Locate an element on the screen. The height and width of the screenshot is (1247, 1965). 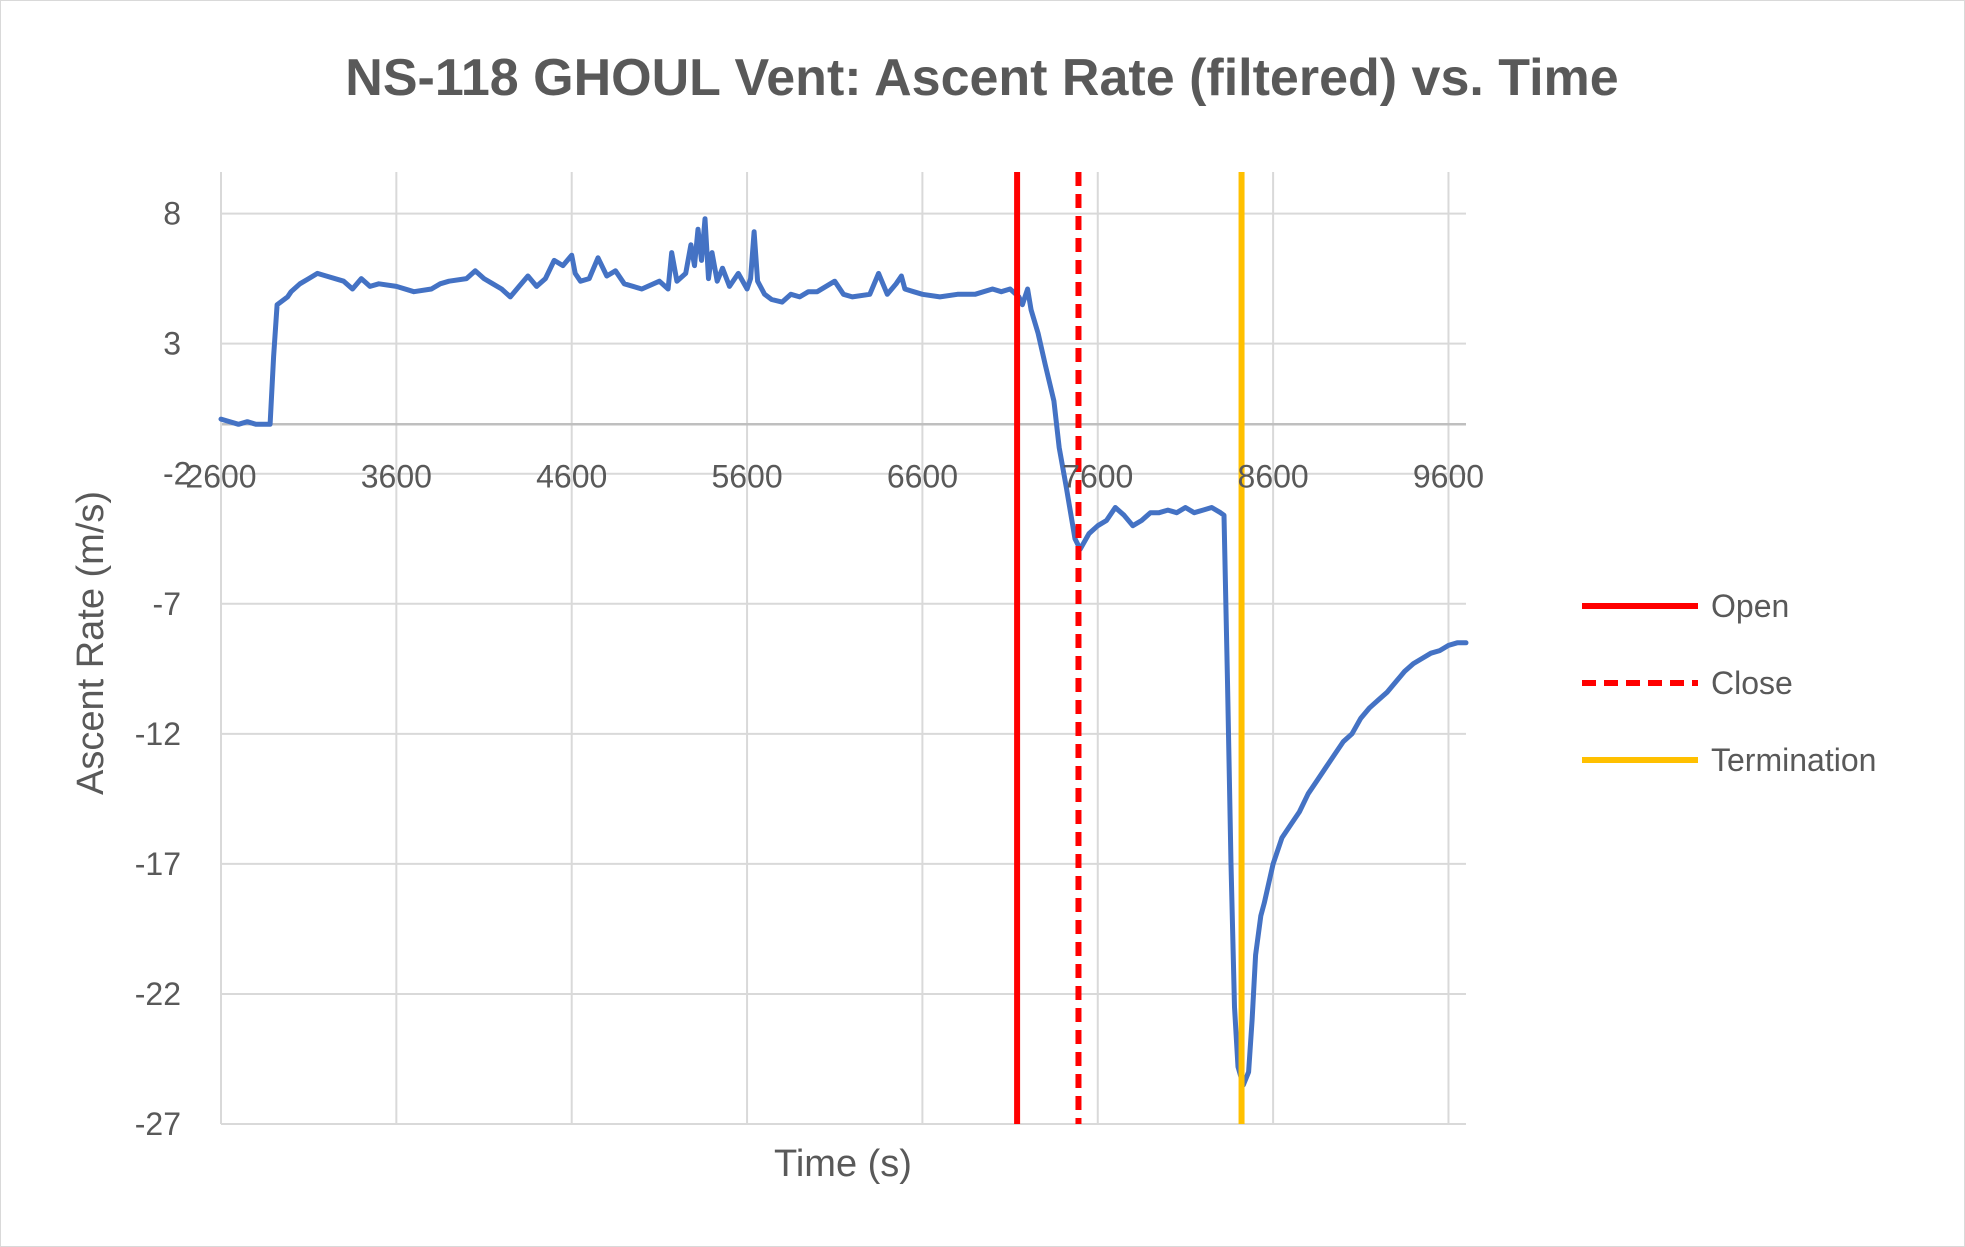
legend-label: Open is located at coordinates (1750, 606).